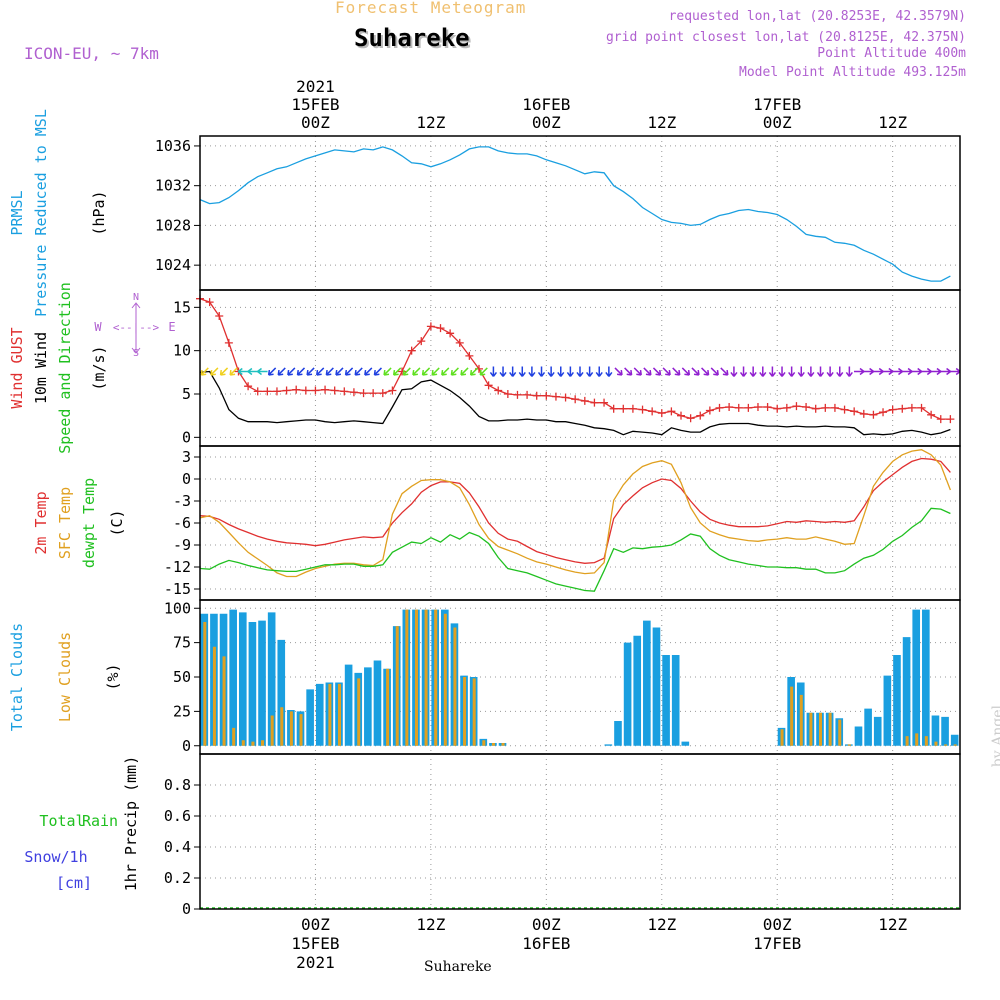 Image resolution: width=1000 pixels, height=1000 pixels. I want to click on y-tick-label: -12, so click(177, 567).